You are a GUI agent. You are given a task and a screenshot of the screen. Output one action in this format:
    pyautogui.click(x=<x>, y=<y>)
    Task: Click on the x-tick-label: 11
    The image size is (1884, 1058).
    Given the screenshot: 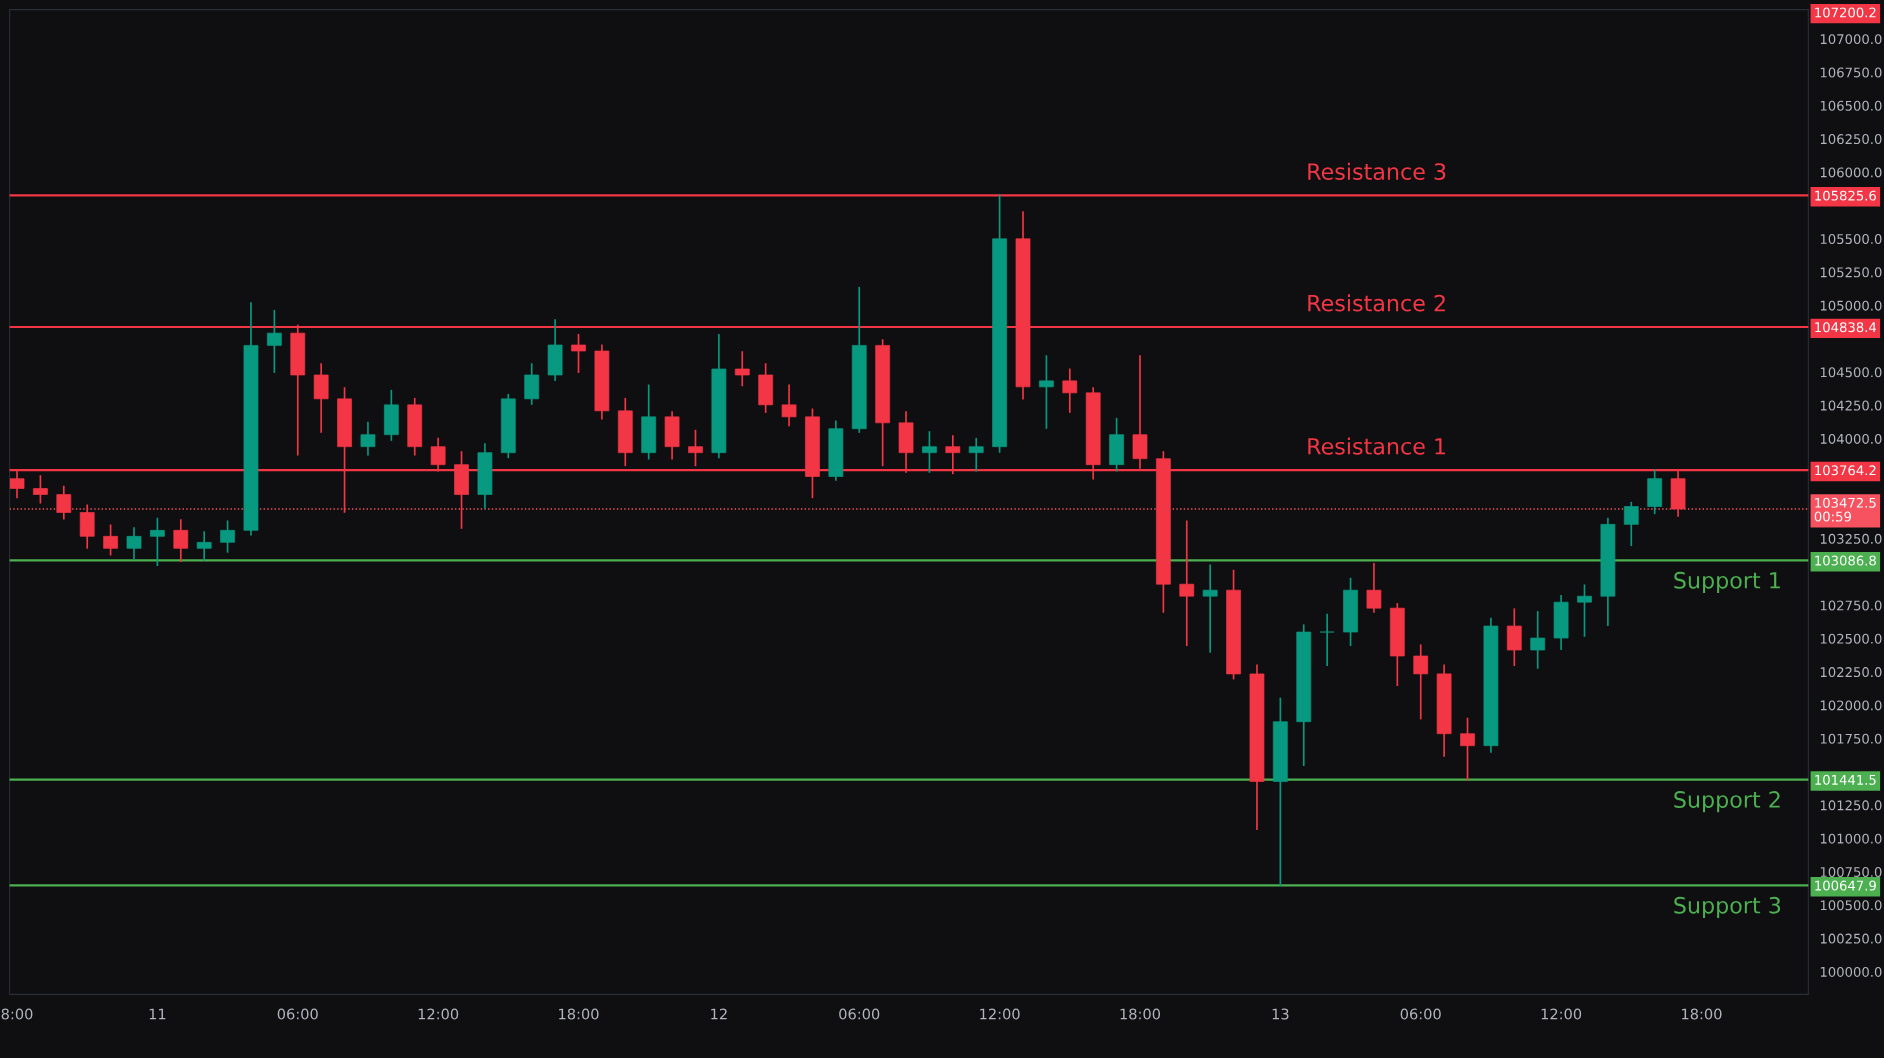 What is the action you would take?
    pyautogui.click(x=157, y=1014)
    